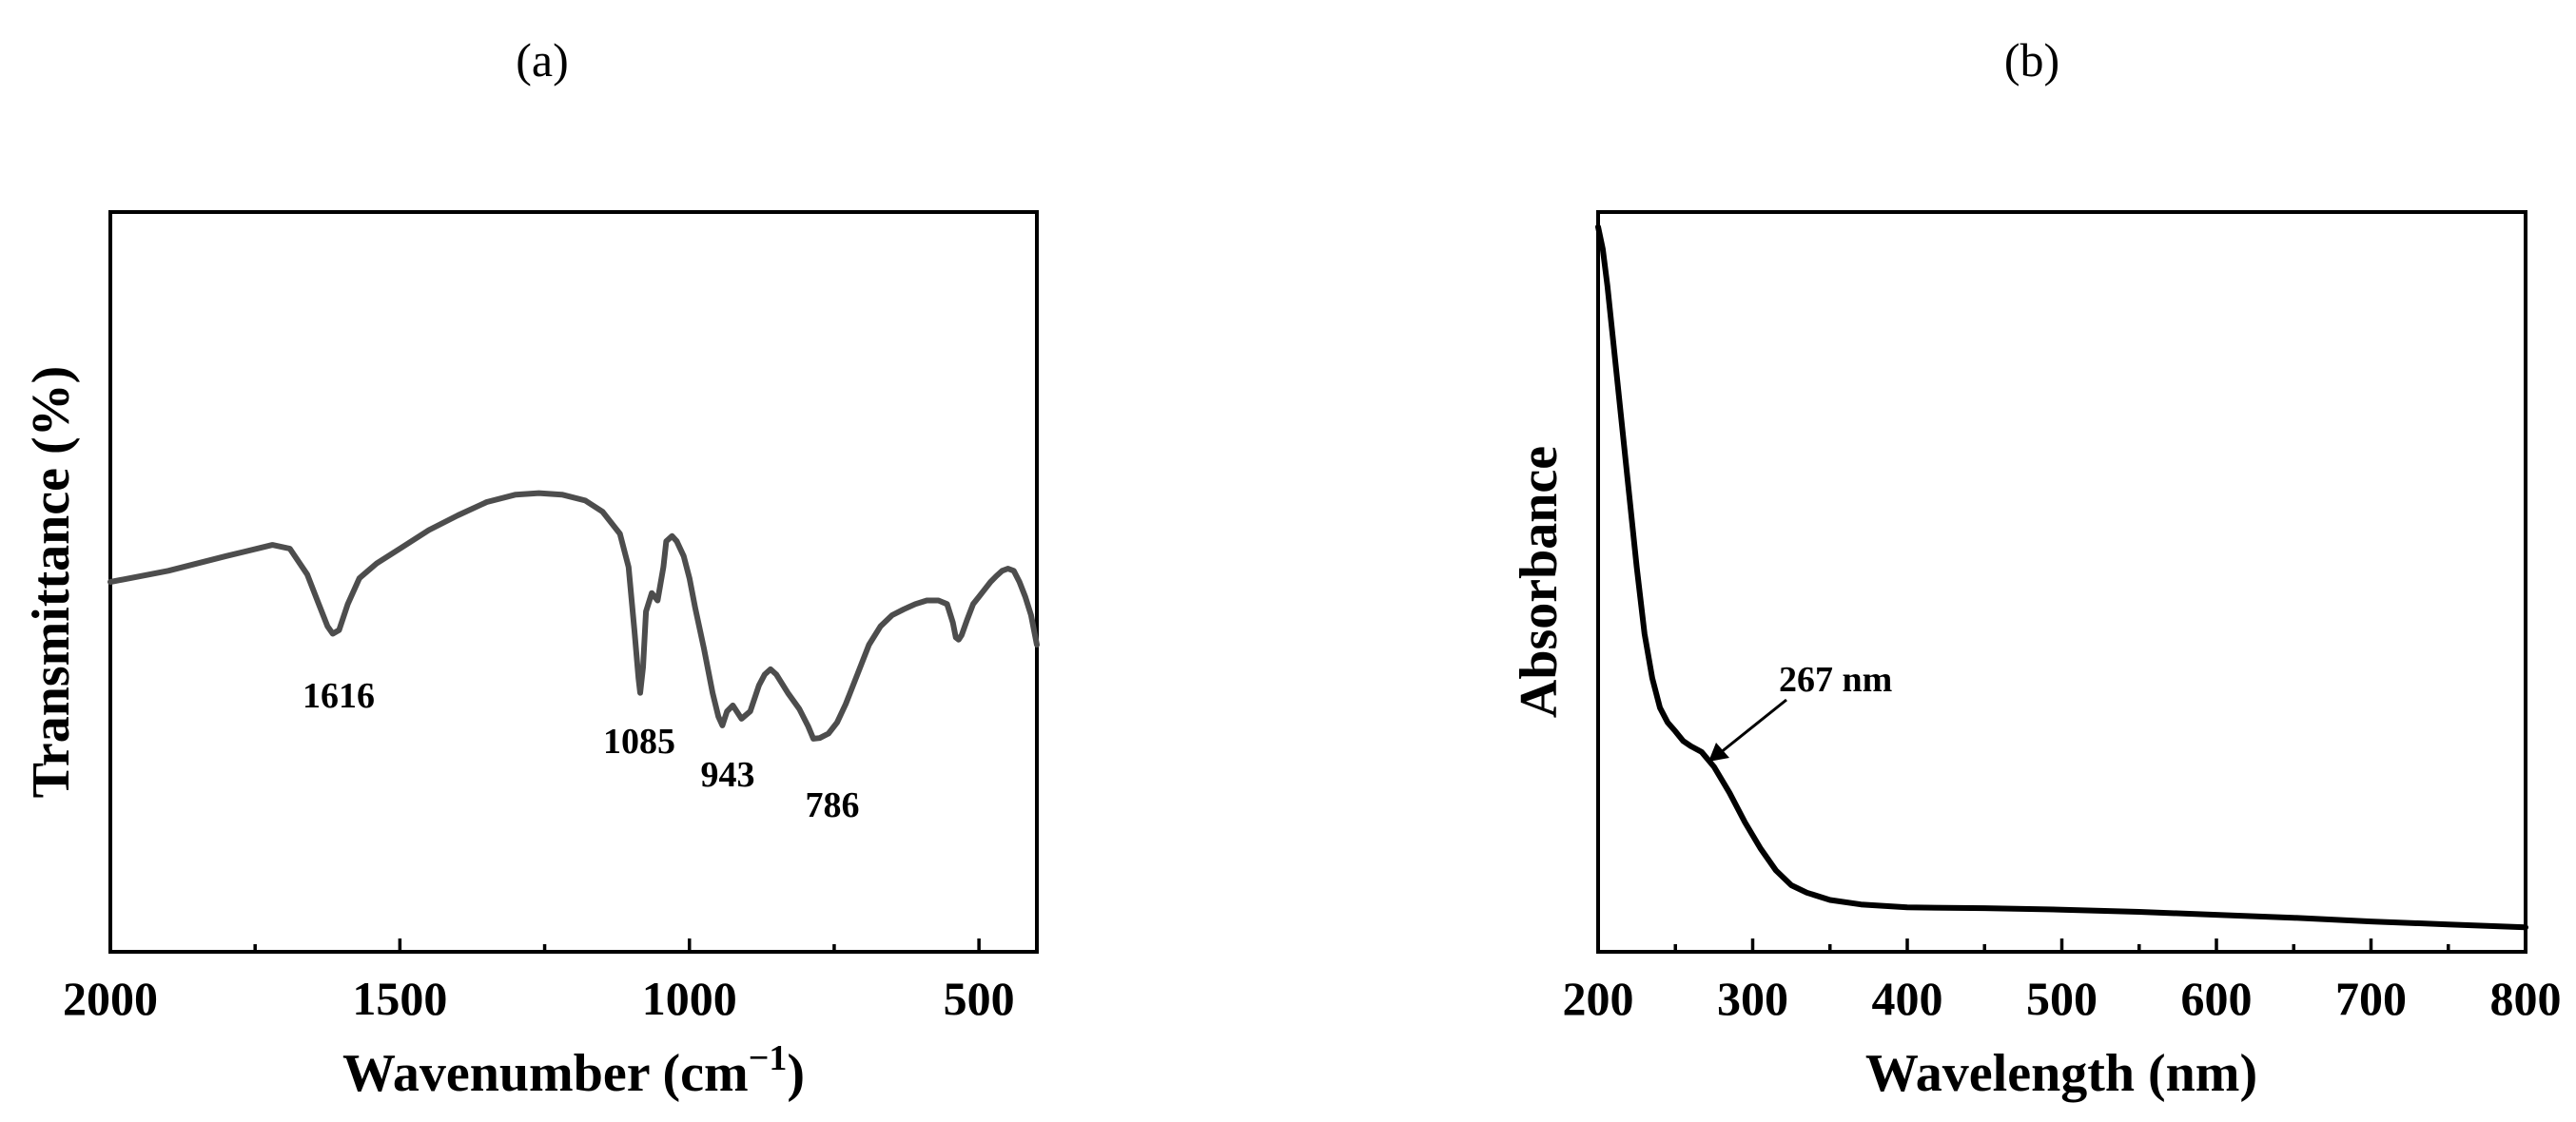 This screenshot has height=1122, width=2576. What do you see at coordinates (581, 751) in the screenshot?
I see `panel-a-annotations: 1616 1085 943 786` at bounding box center [581, 751].